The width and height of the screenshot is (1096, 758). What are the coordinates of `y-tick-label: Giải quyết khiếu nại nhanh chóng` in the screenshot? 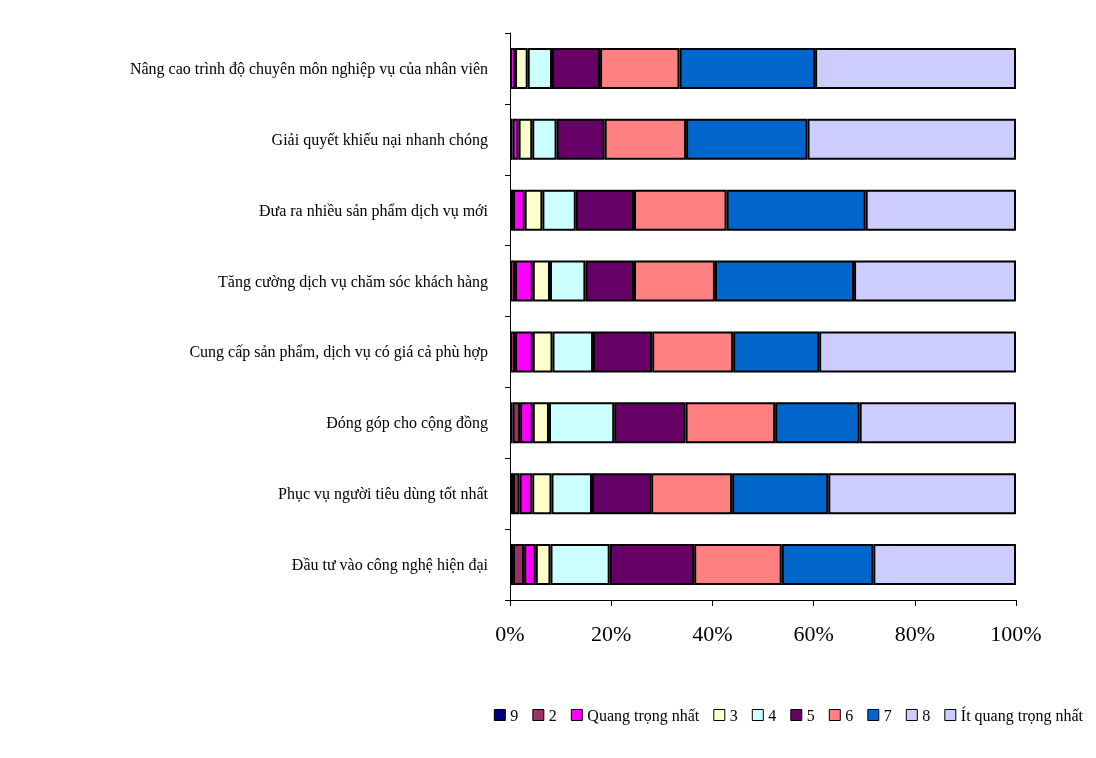 It's located at (379, 139).